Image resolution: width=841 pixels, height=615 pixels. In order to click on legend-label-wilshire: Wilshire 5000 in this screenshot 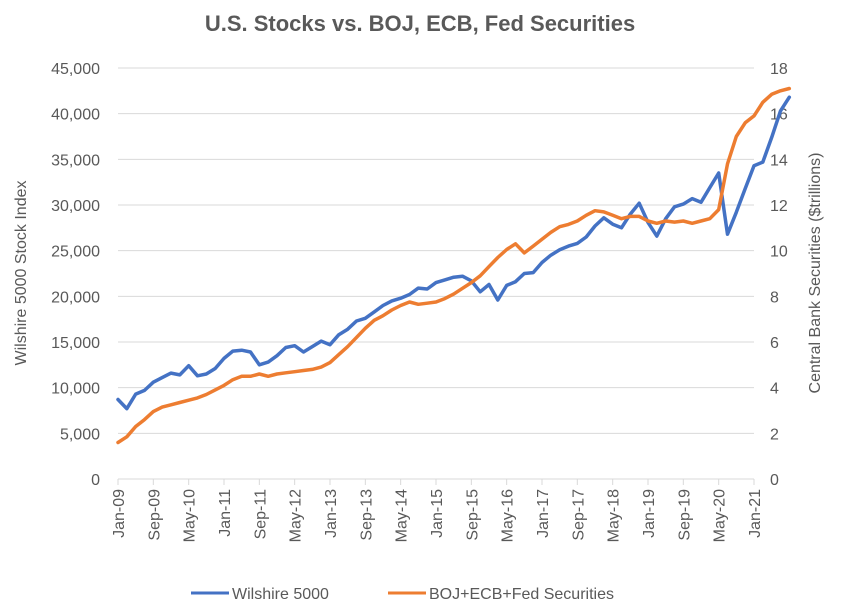, I will do `click(280, 594)`.